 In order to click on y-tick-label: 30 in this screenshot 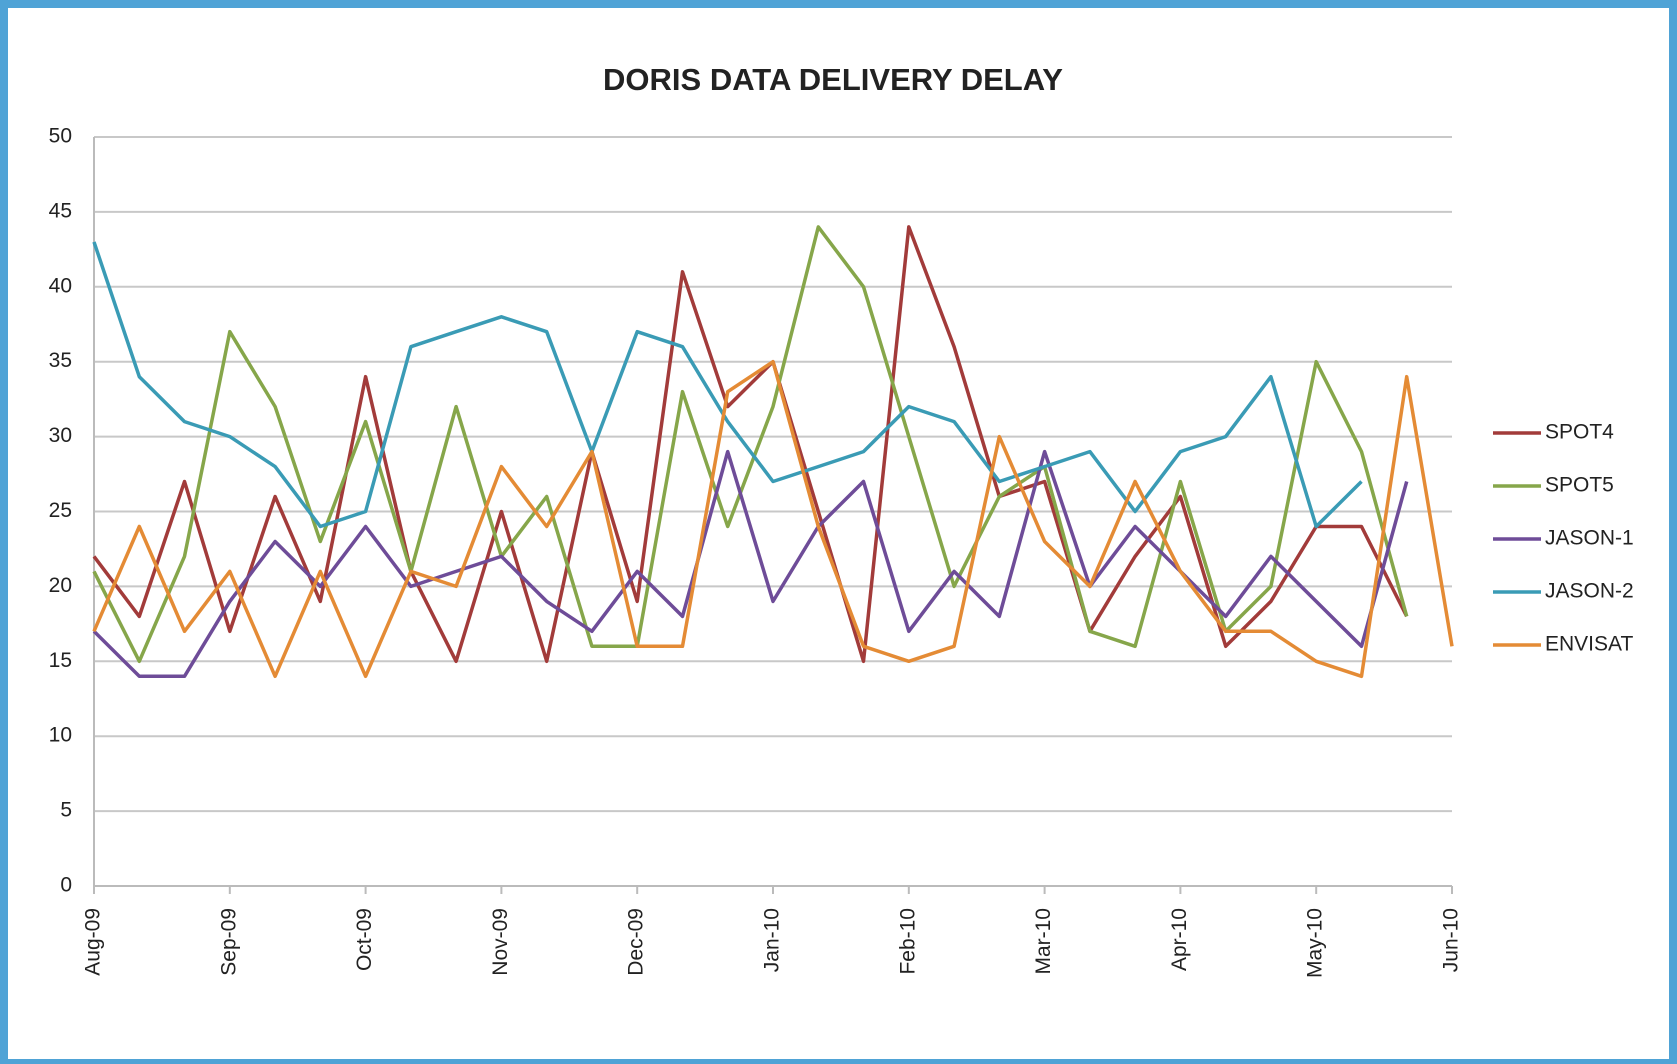, I will do `click(60, 435)`.